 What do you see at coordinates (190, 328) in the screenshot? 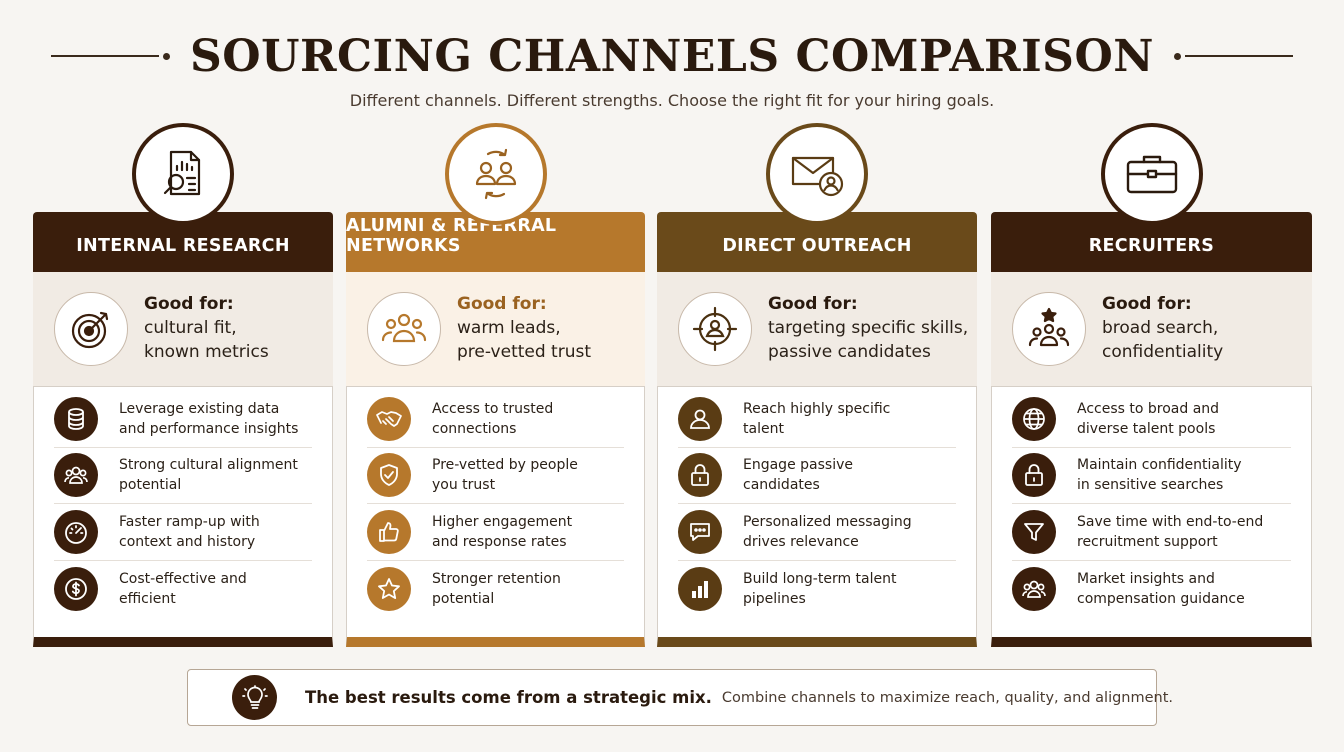
I see `good-for-line-1: cultural fit,` at bounding box center [190, 328].